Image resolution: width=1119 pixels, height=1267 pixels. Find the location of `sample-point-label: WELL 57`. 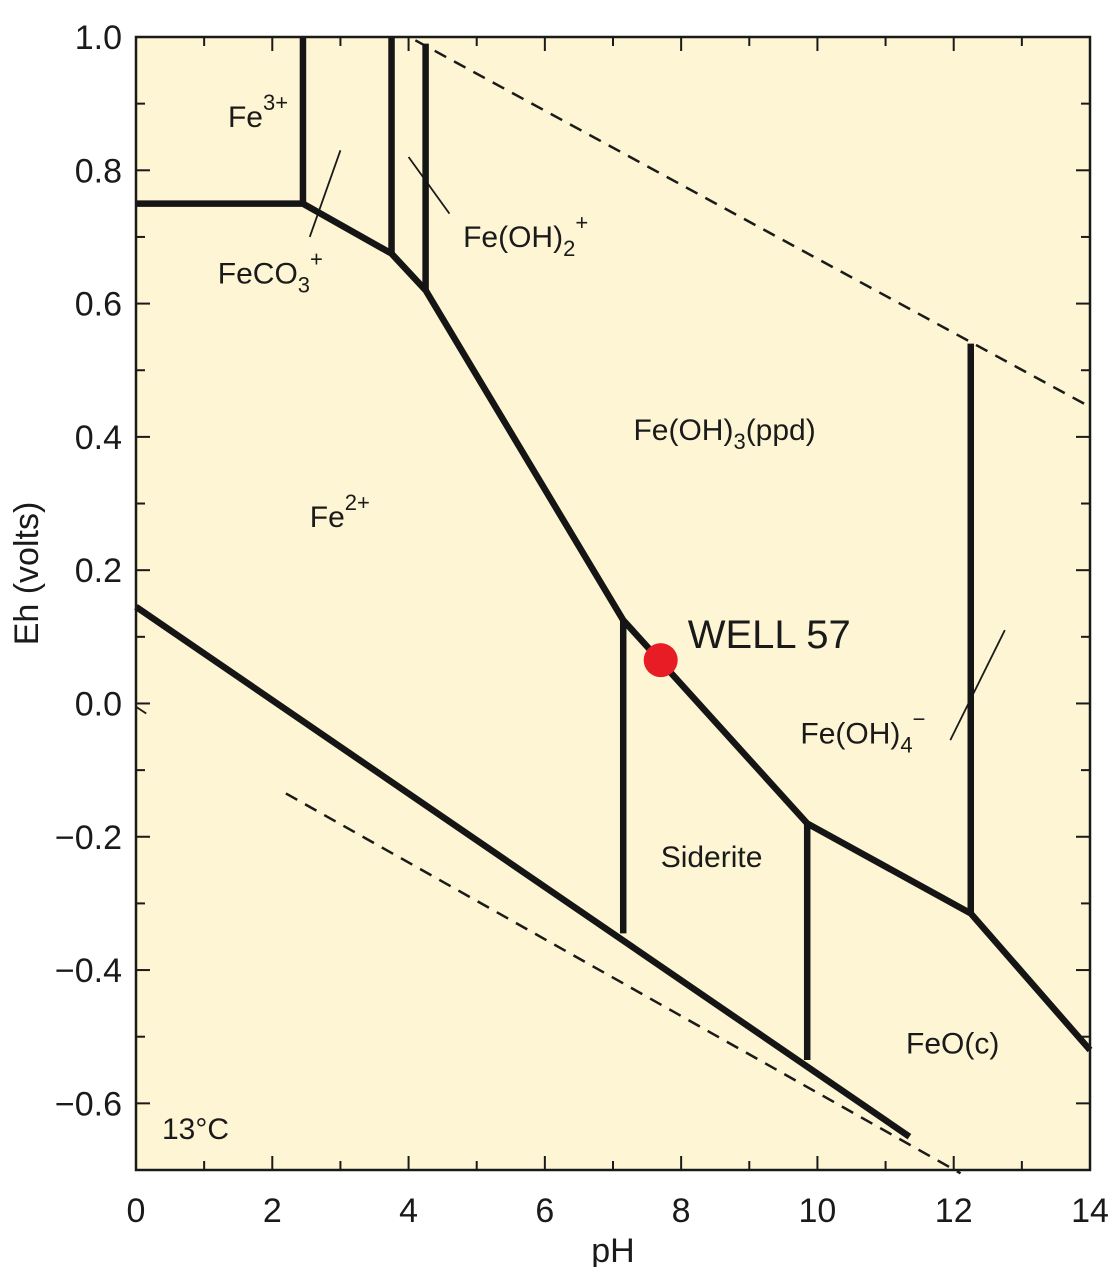

sample-point-label: WELL 57 is located at coordinates (769, 635).